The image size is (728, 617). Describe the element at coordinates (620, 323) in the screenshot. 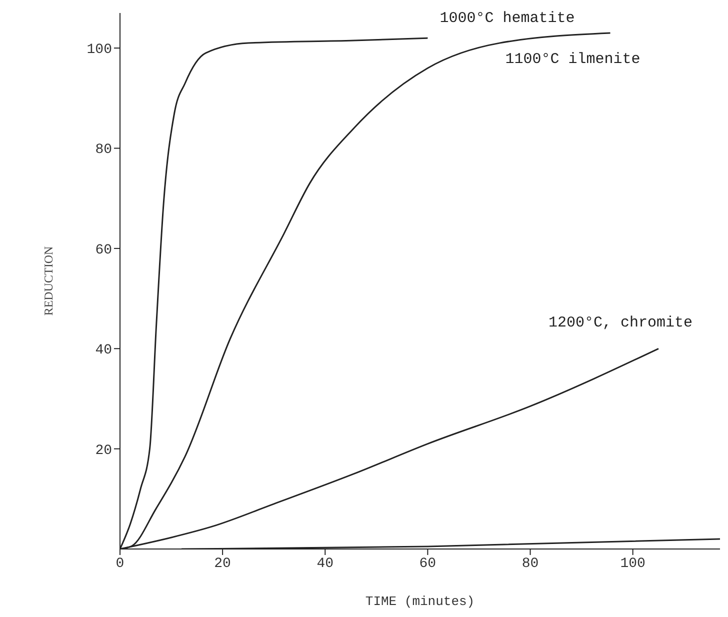

I see `text: 1200°C, chromite` at that location.